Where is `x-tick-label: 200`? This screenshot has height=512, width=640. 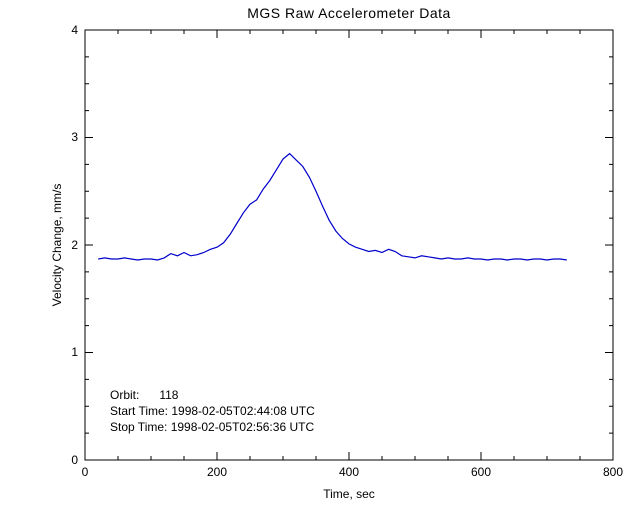
x-tick-label: 200 is located at coordinates (217, 472).